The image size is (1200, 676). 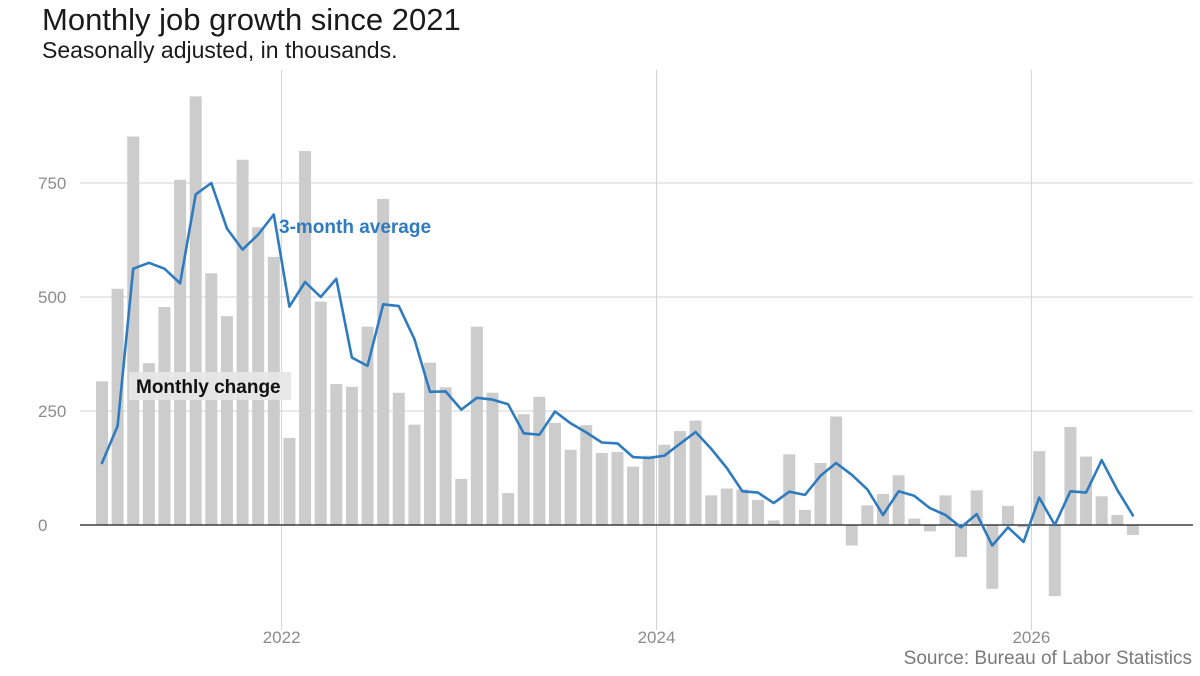 What do you see at coordinates (52, 183) in the screenshot?
I see `y-tick-label-750: 750` at bounding box center [52, 183].